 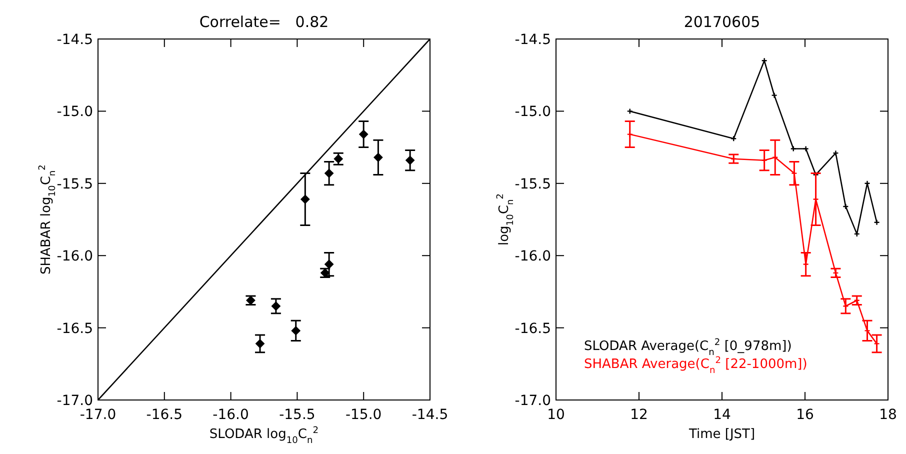 What do you see at coordinates (430, 415) in the screenshot?
I see `x-tick-label: -14.5` at bounding box center [430, 415].